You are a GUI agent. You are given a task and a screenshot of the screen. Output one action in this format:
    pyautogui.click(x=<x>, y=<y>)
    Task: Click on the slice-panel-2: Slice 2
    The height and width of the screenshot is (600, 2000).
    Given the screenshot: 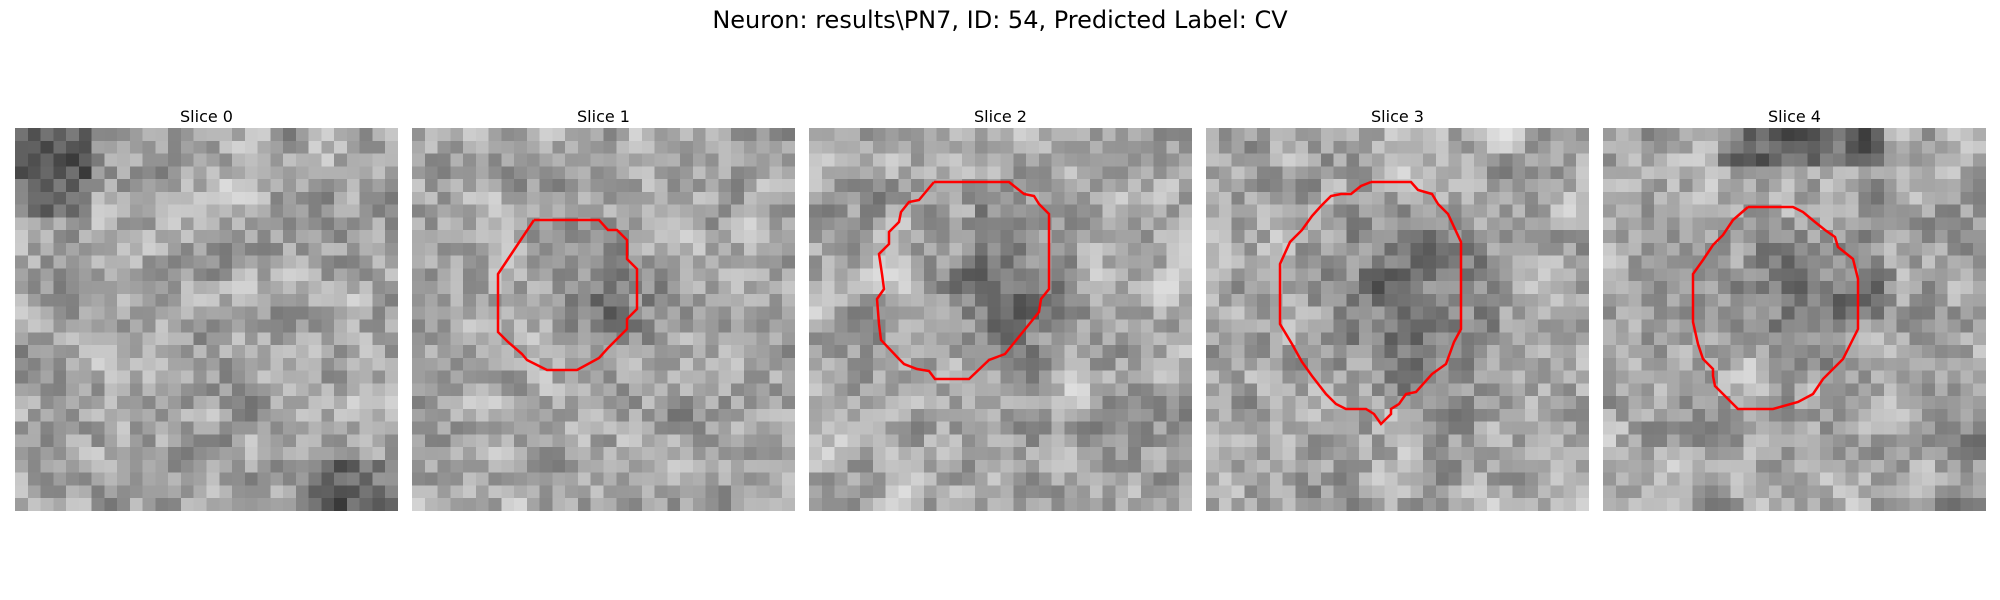 What is the action you would take?
    pyautogui.click(x=1000, y=308)
    